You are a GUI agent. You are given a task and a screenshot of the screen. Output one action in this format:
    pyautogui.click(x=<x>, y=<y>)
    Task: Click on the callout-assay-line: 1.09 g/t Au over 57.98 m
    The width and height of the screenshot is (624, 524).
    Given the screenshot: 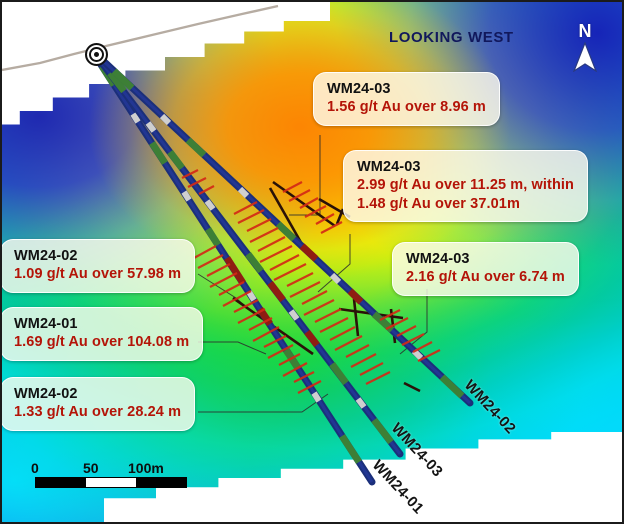 What is the action you would take?
    pyautogui.click(x=98, y=274)
    